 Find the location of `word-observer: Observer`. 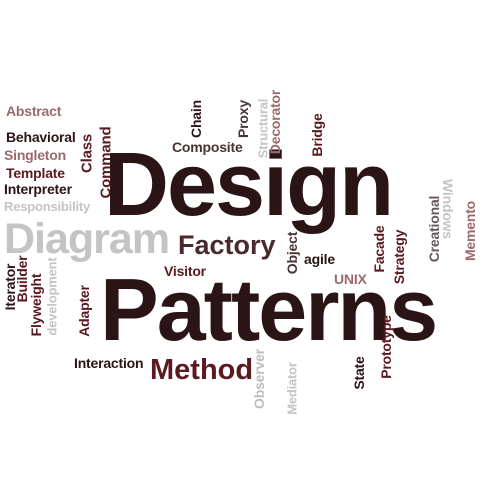

word-observer: Observer is located at coordinates (259, 379).